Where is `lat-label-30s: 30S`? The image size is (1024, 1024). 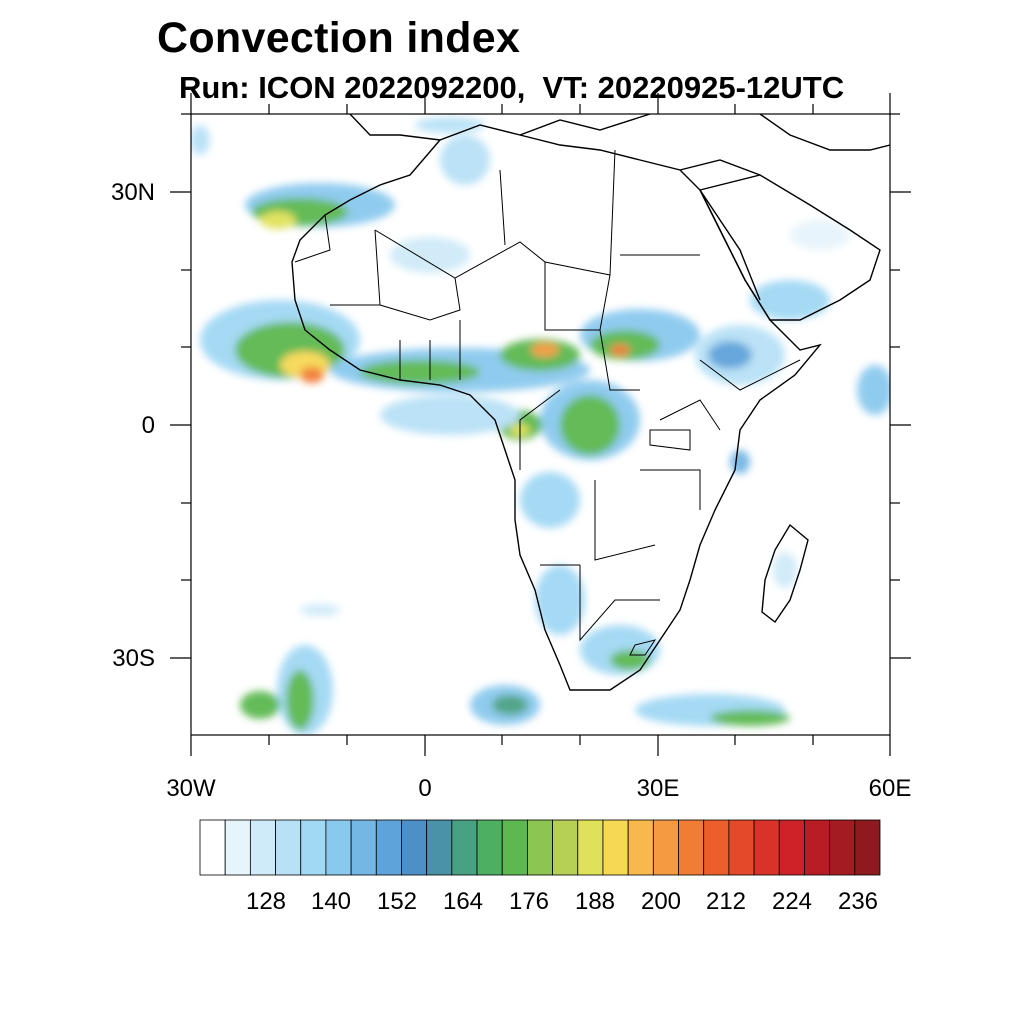
lat-label-30s: 30S is located at coordinates (133, 658).